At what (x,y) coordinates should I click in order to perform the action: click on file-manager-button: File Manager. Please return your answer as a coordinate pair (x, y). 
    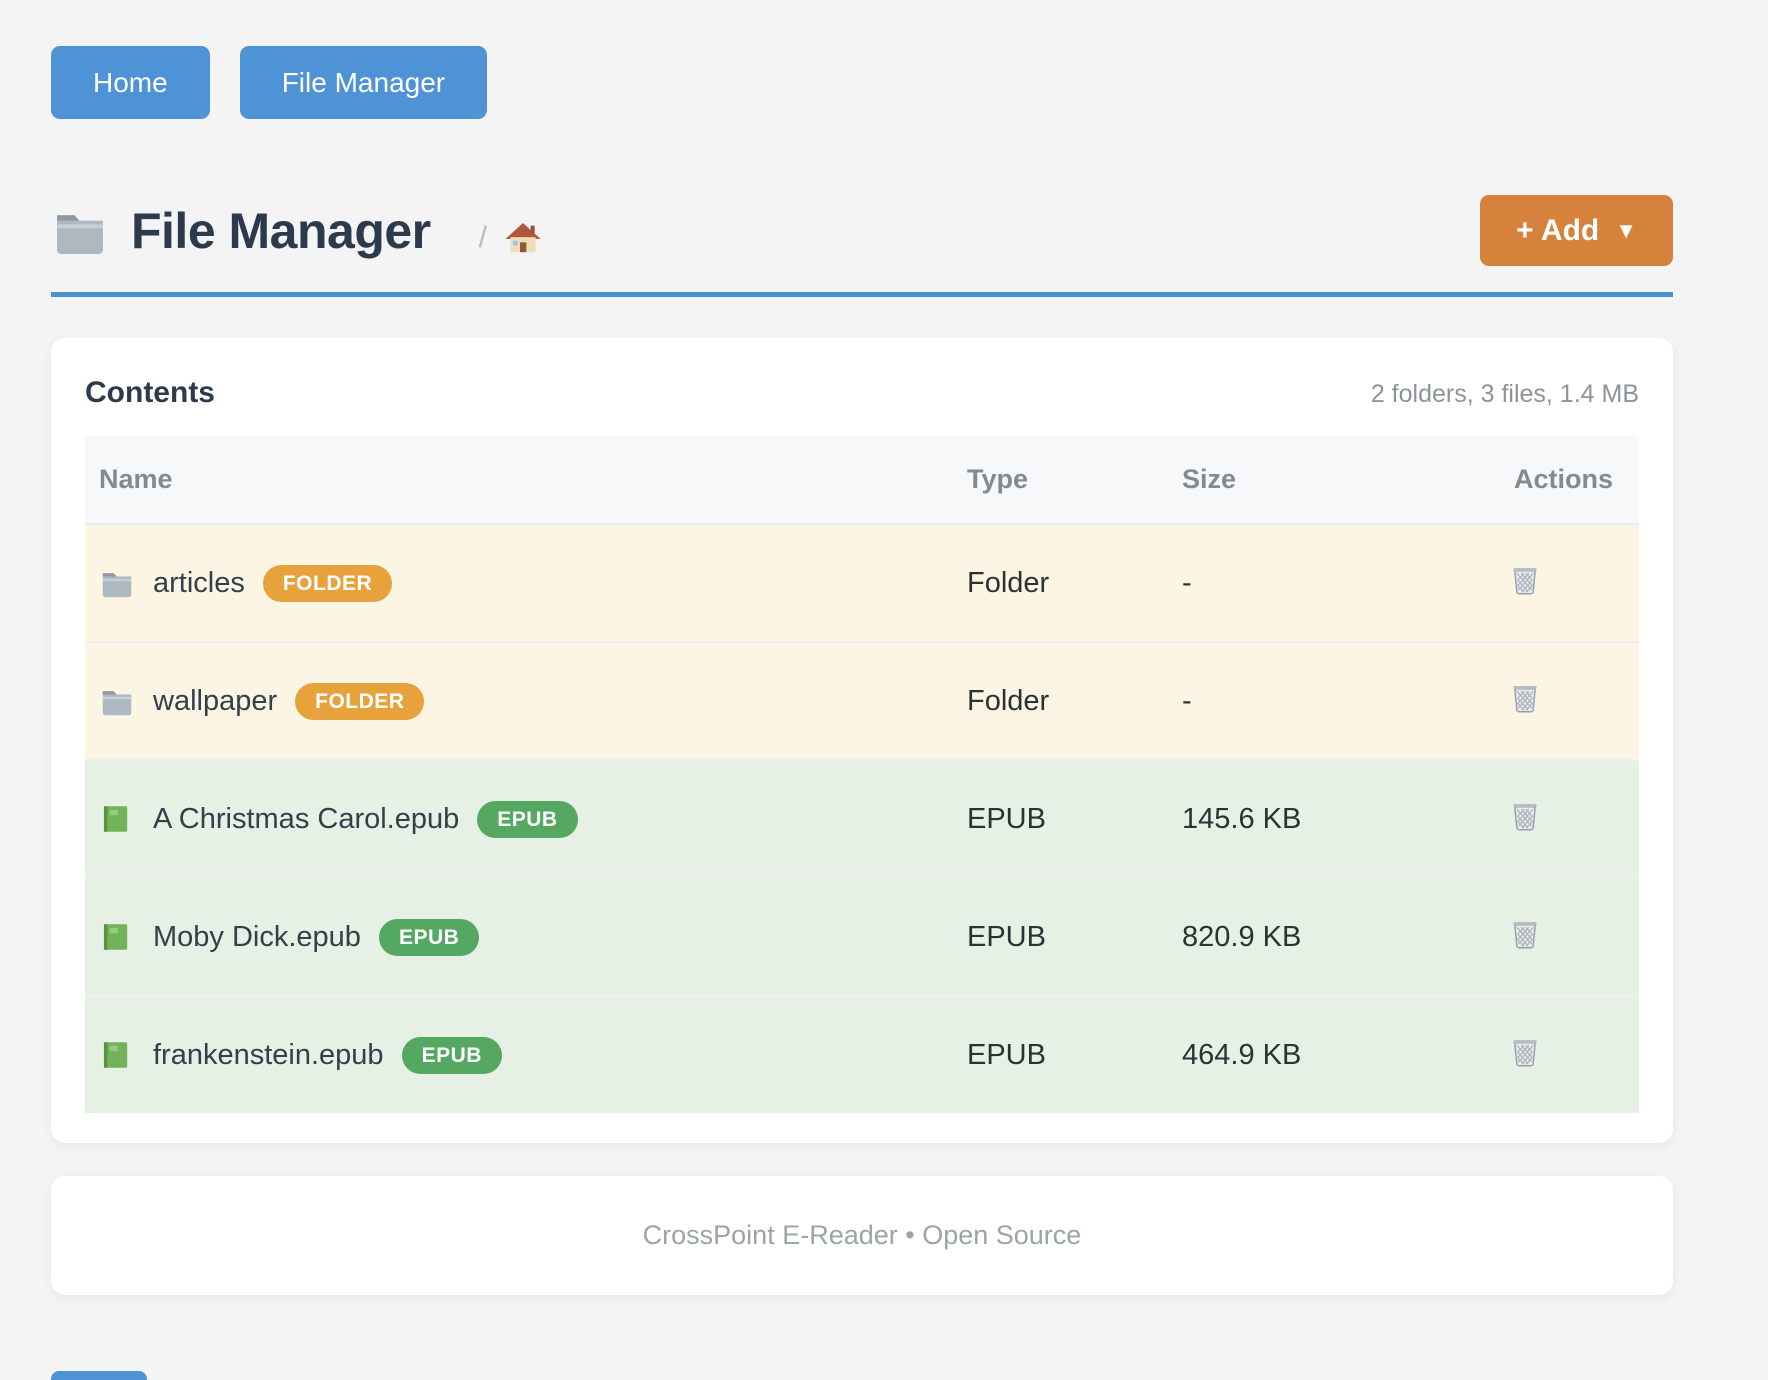
    Looking at the image, I should click on (363, 82).